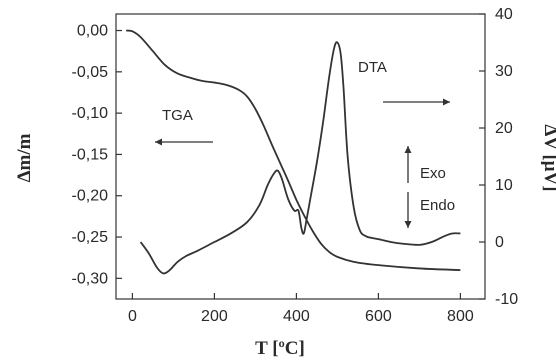  I want to click on x-axis-ticks: 0 200 400 600 800, so click(301, 309).